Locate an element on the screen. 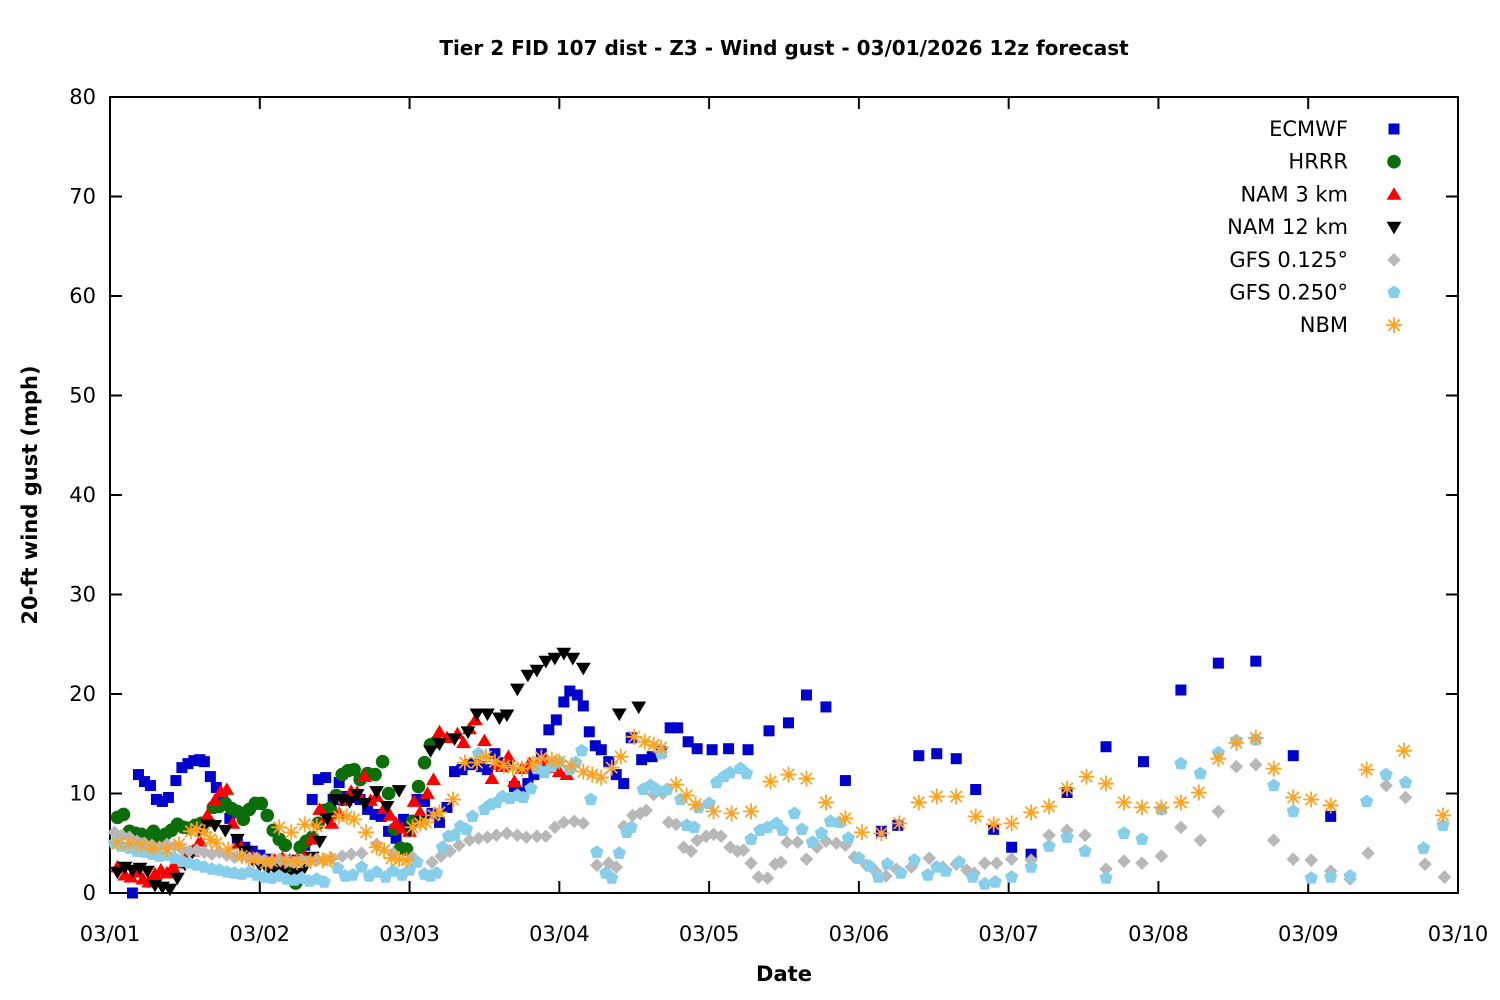 Image resolution: width=1500 pixels, height=1000 pixels. y-tick-label: 50 is located at coordinates (82, 396).